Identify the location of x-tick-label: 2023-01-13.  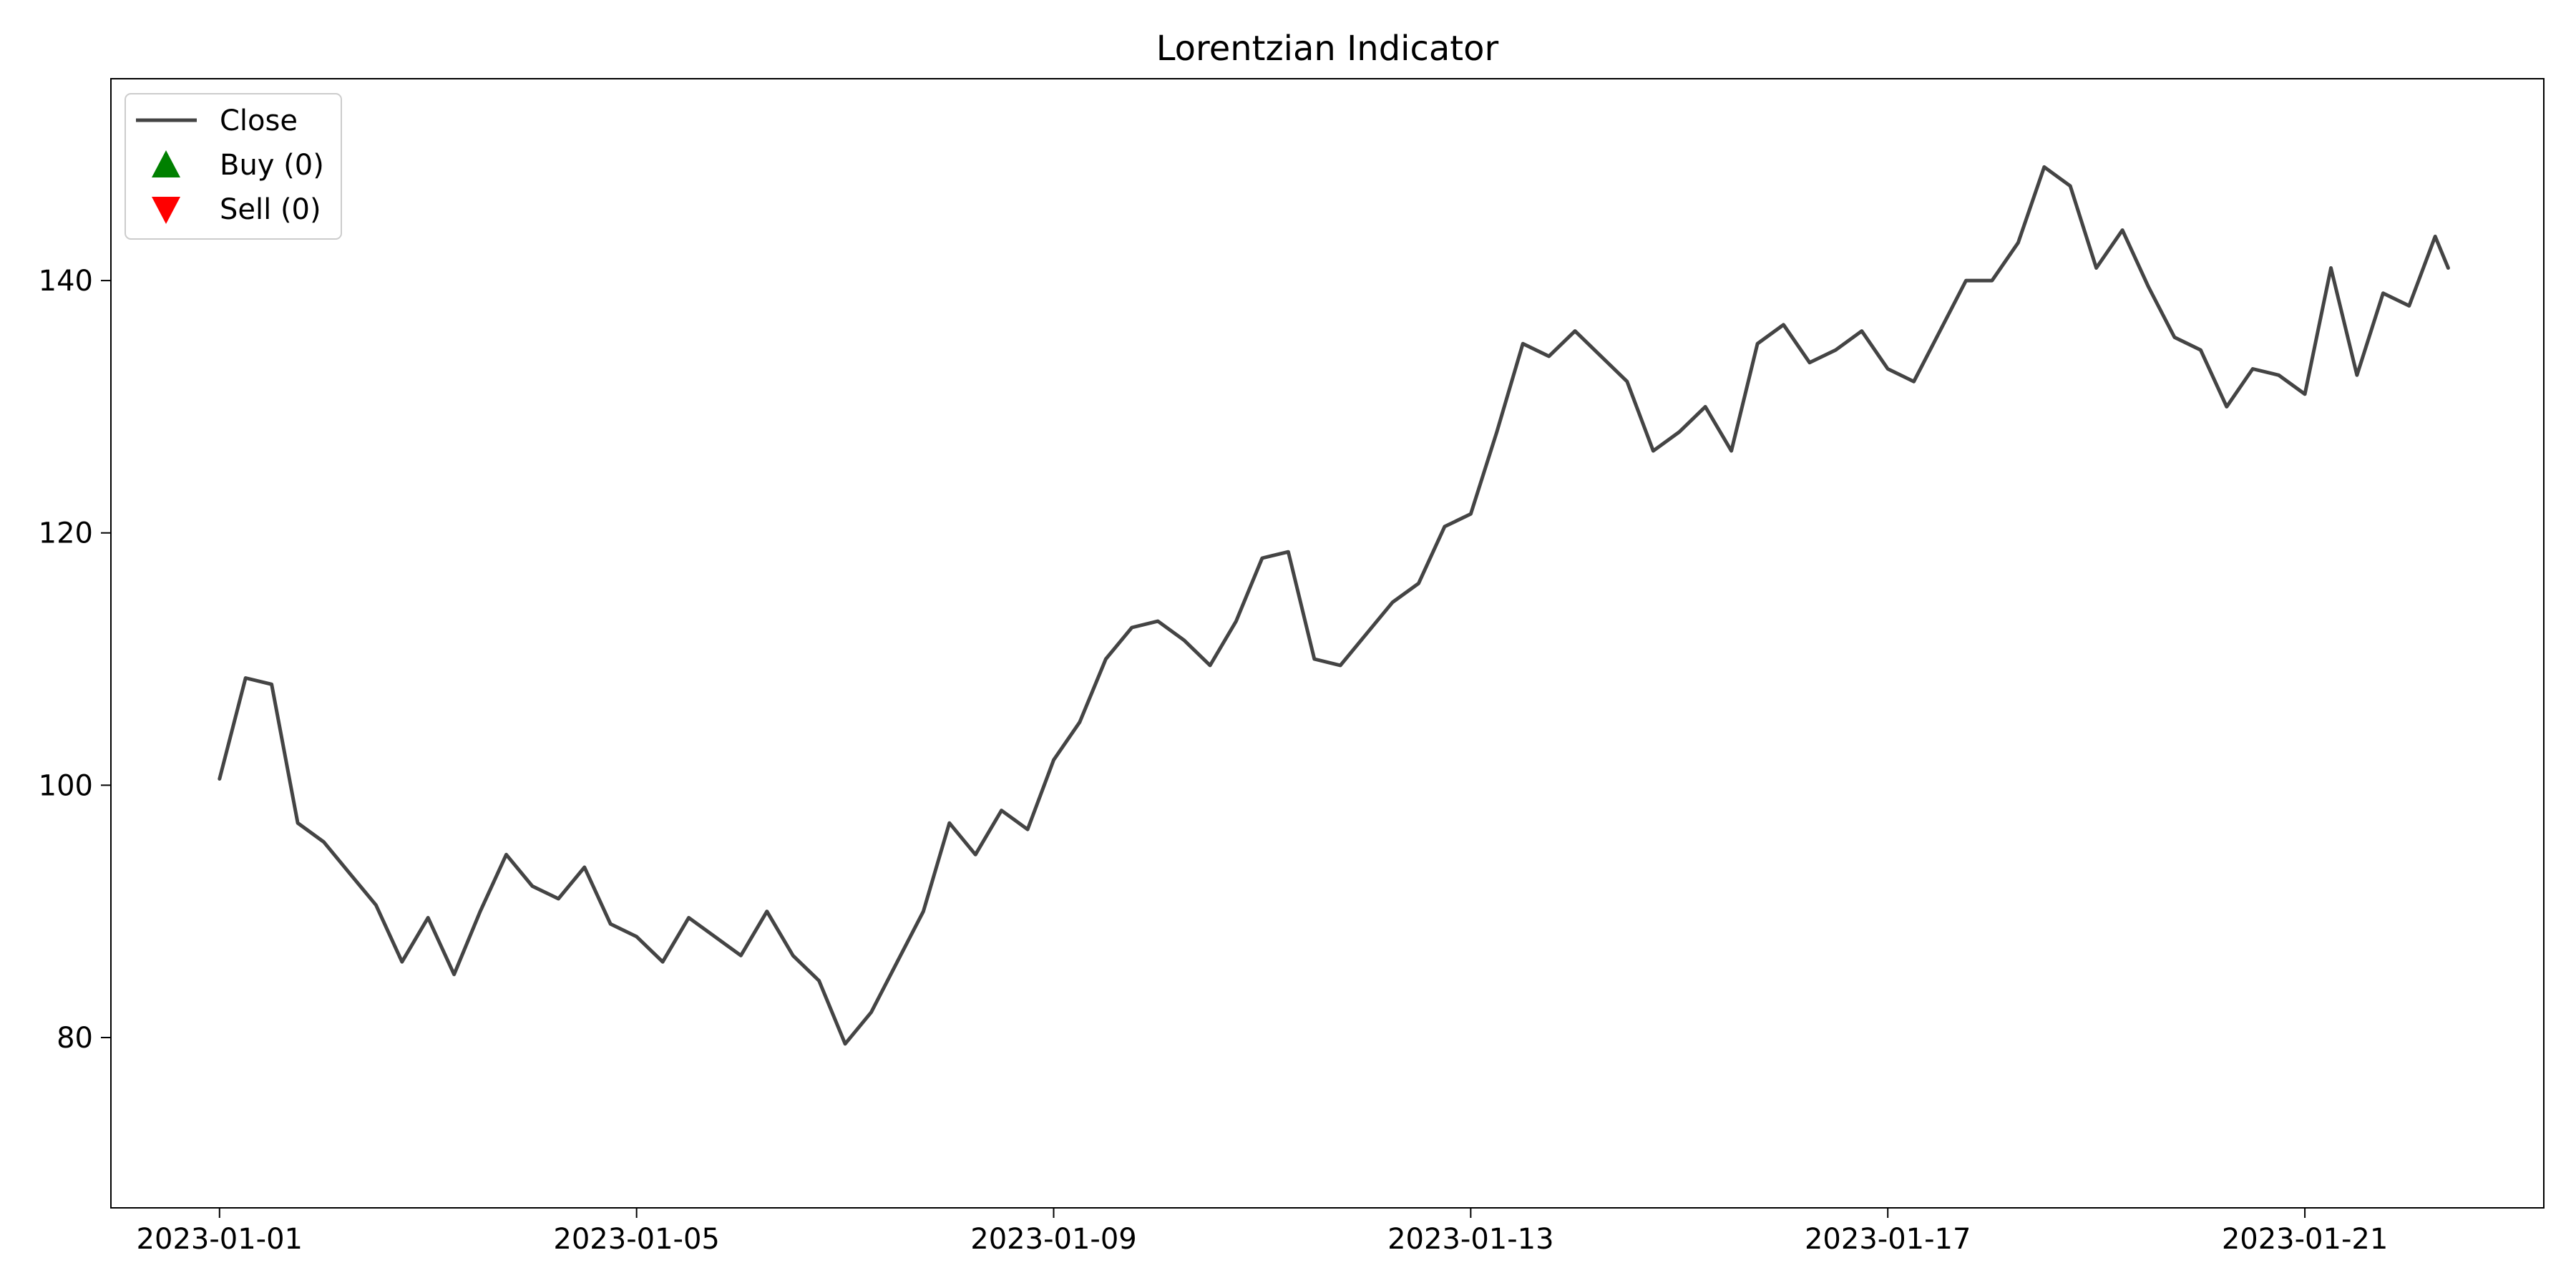
(1470, 1239).